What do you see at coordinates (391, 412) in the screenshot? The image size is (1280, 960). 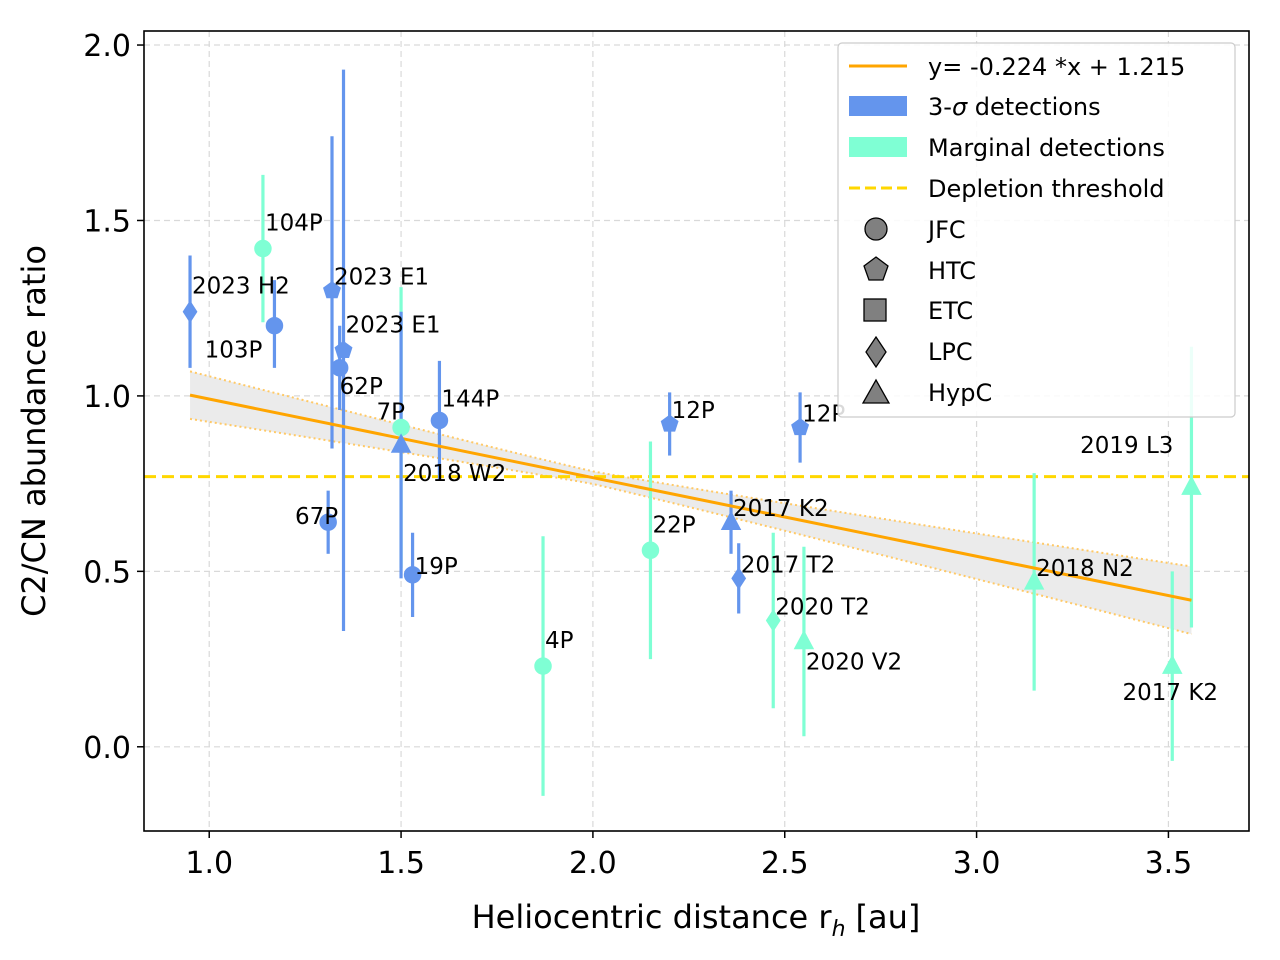 I see `data-point-label: 7P` at bounding box center [391, 412].